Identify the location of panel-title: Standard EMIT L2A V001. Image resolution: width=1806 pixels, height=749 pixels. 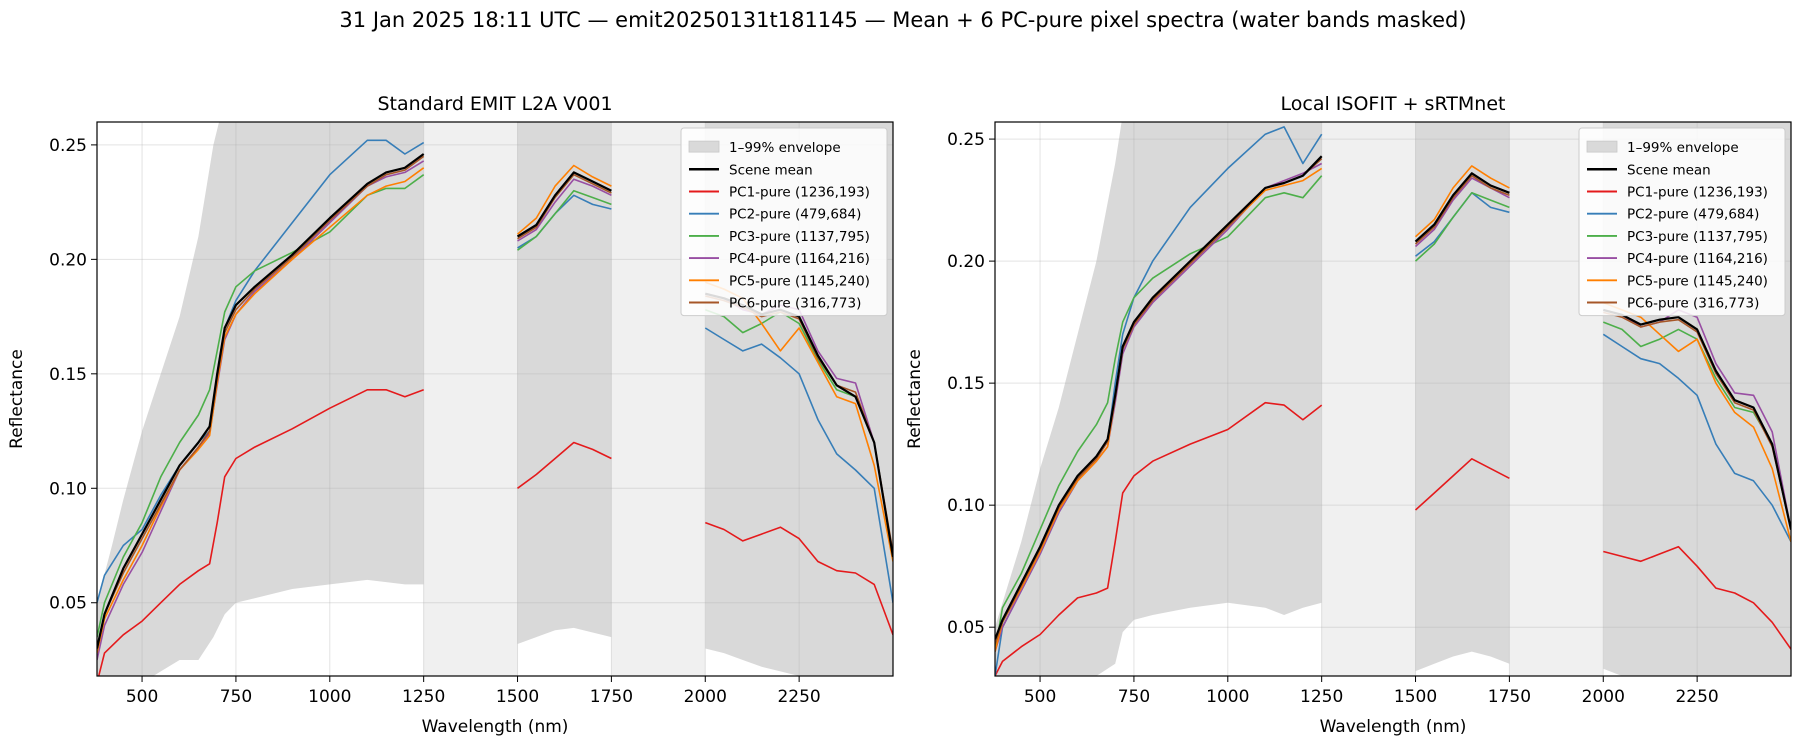
(494, 104).